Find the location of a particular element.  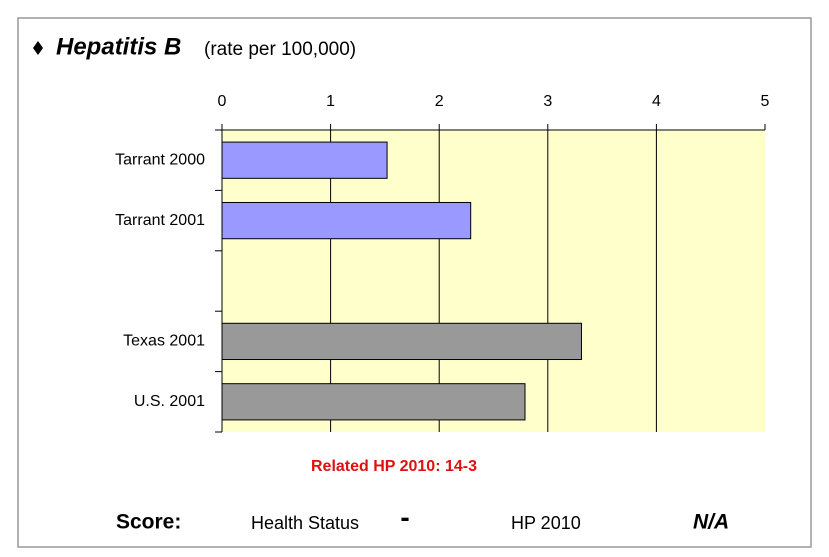

chart-title: Hepatitis B is located at coordinates (118, 46).